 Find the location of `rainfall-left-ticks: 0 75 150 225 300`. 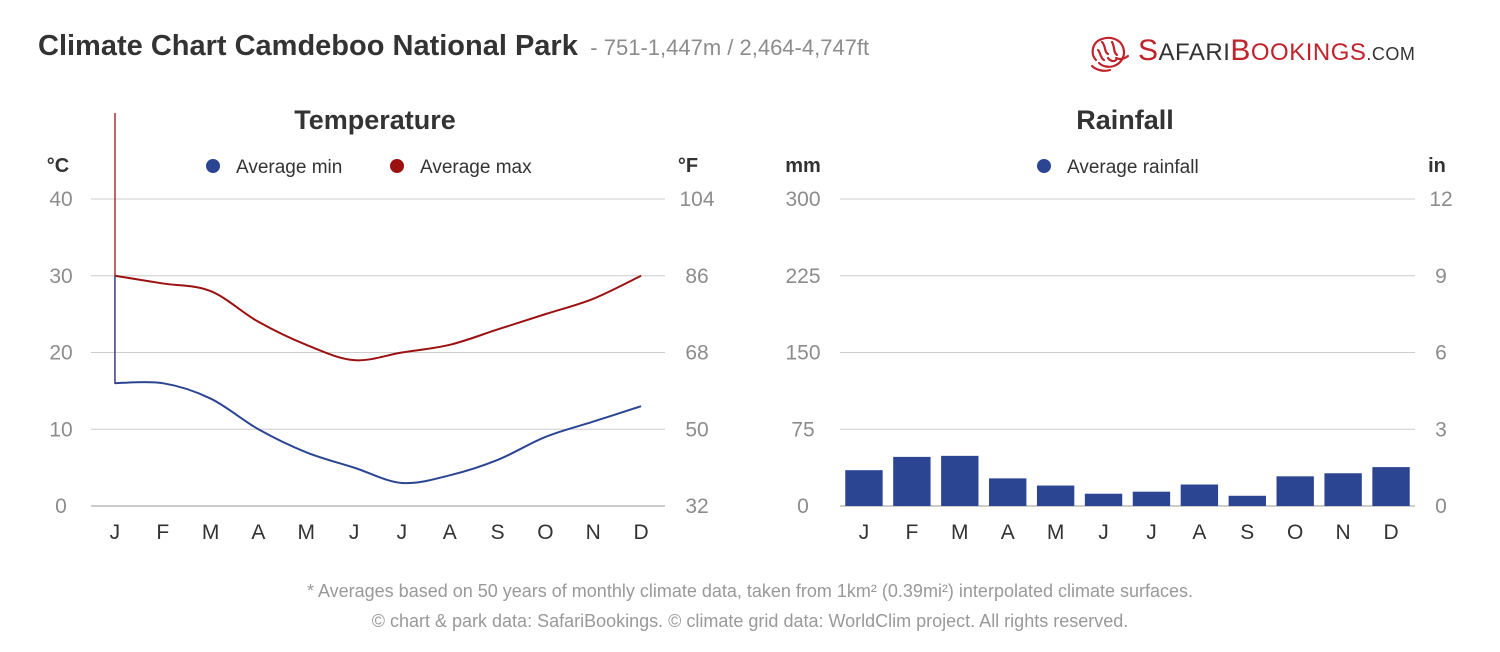

rainfall-left-ticks: 0 75 150 225 300 is located at coordinates (802, 353).